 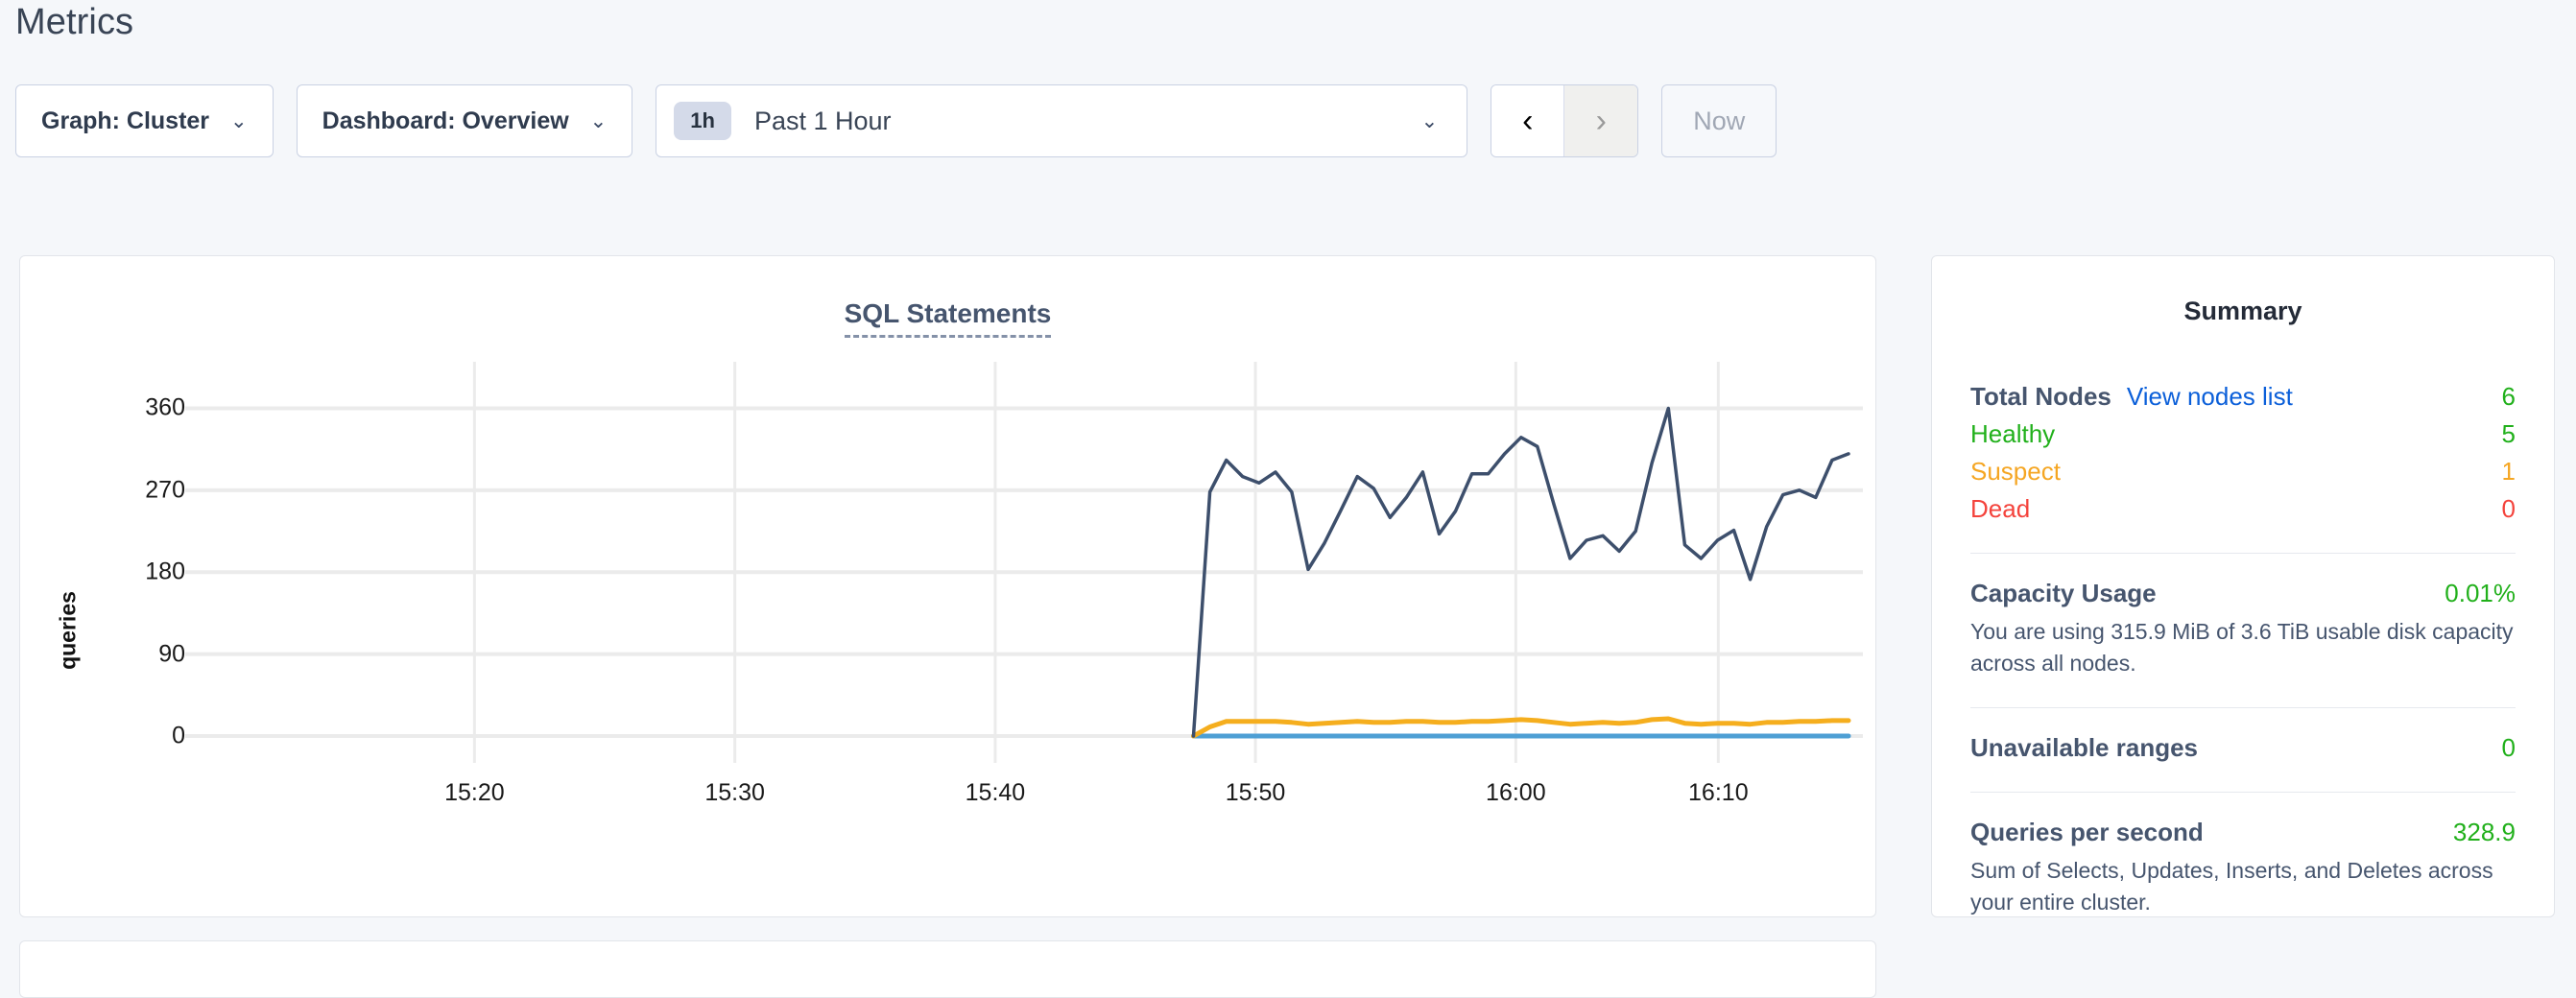 I want to click on summary-row-unavailable-ranges: Unavailable ranges 0, so click(x=2243, y=748).